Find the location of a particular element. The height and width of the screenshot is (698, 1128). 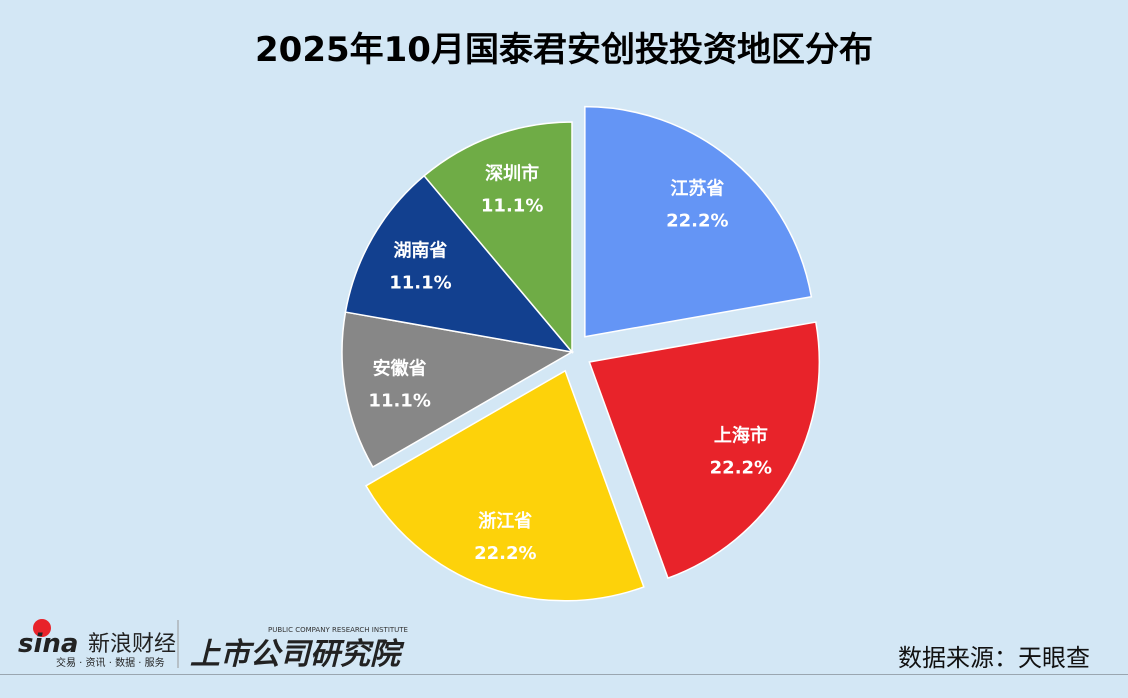

slice-label: 浙江省 is located at coordinates (505, 521).